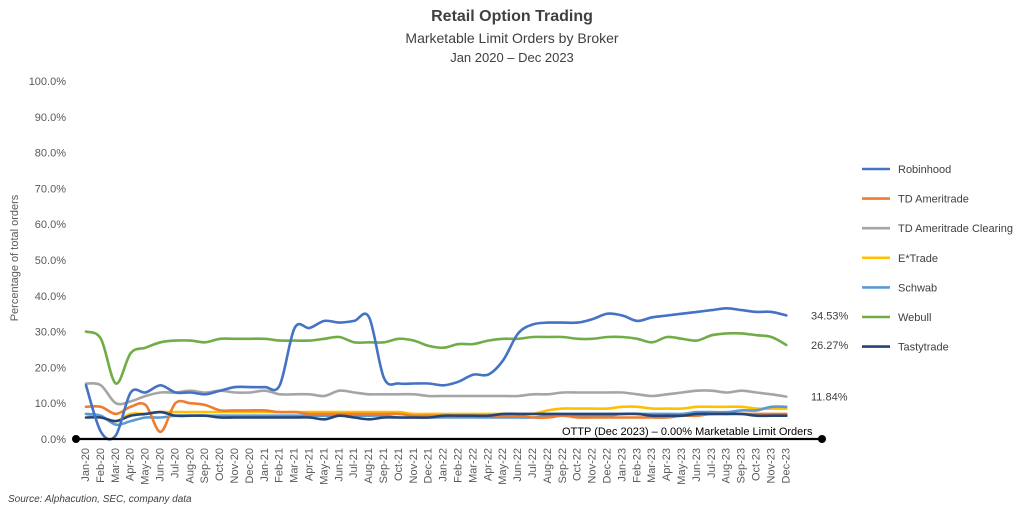 This screenshot has width=1024, height=514. I want to click on y-tick-label: 70.0%, so click(50, 189).